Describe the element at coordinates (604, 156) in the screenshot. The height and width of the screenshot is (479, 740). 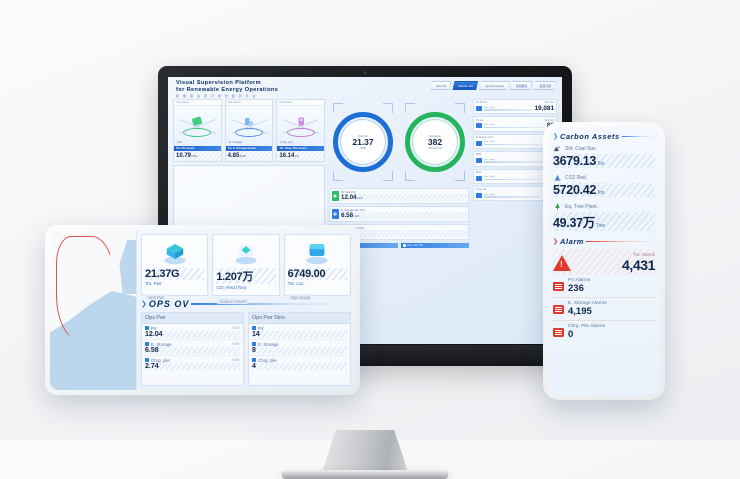
I see `carbon-item-coal-saving: Std. Coal Sav. 3679.13Ton` at that location.